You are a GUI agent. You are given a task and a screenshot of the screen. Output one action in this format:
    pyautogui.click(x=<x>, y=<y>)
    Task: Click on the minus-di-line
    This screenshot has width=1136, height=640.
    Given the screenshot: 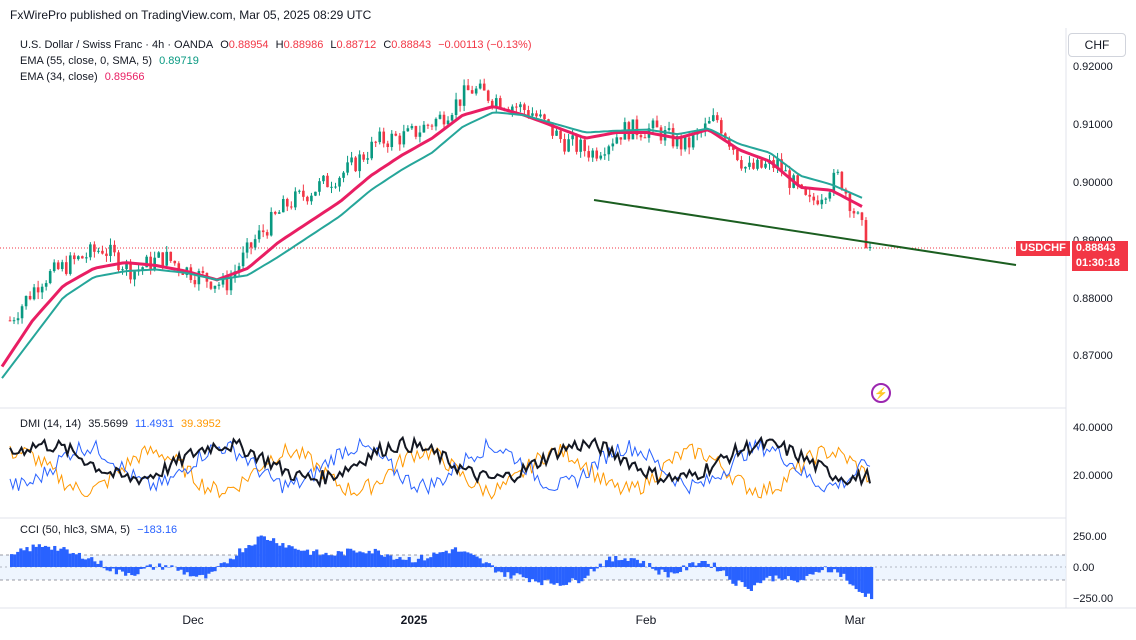 What is the action you would take?
    pyautogui.click(x=440, y=471)
    